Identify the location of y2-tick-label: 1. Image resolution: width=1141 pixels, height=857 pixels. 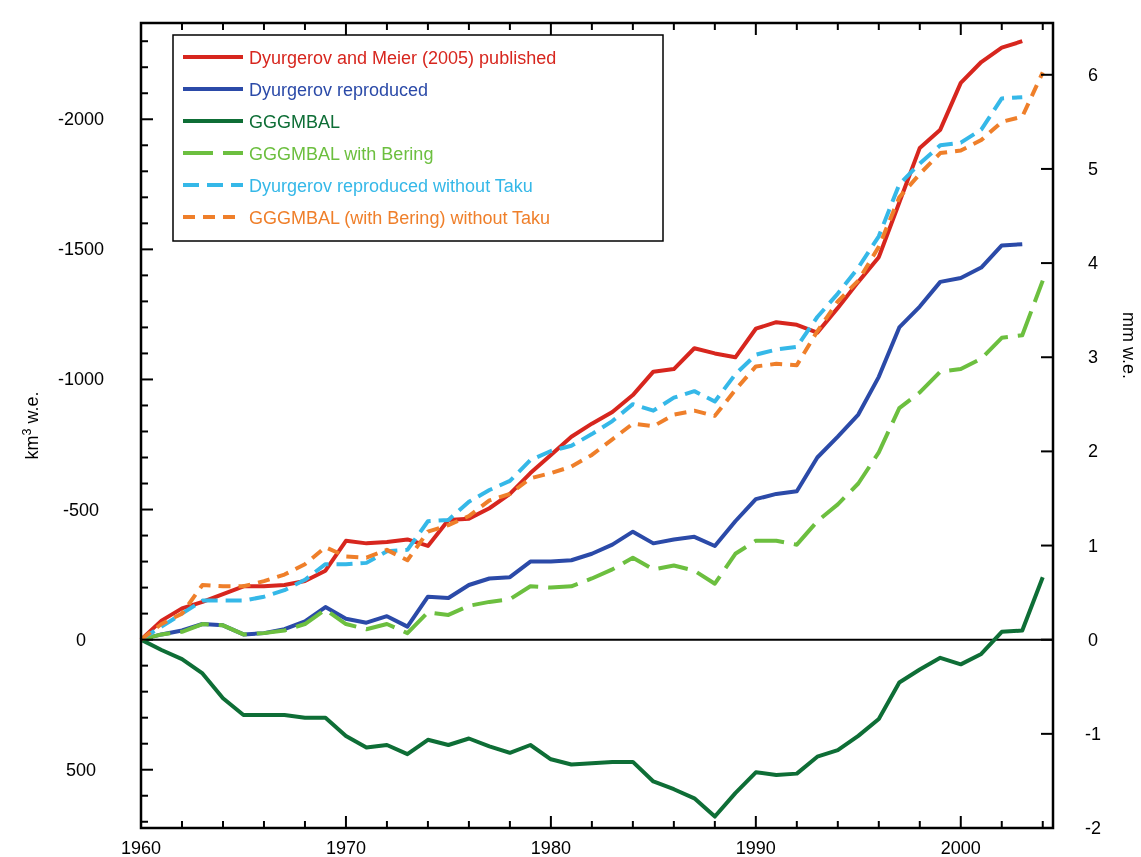
(1093, 545).